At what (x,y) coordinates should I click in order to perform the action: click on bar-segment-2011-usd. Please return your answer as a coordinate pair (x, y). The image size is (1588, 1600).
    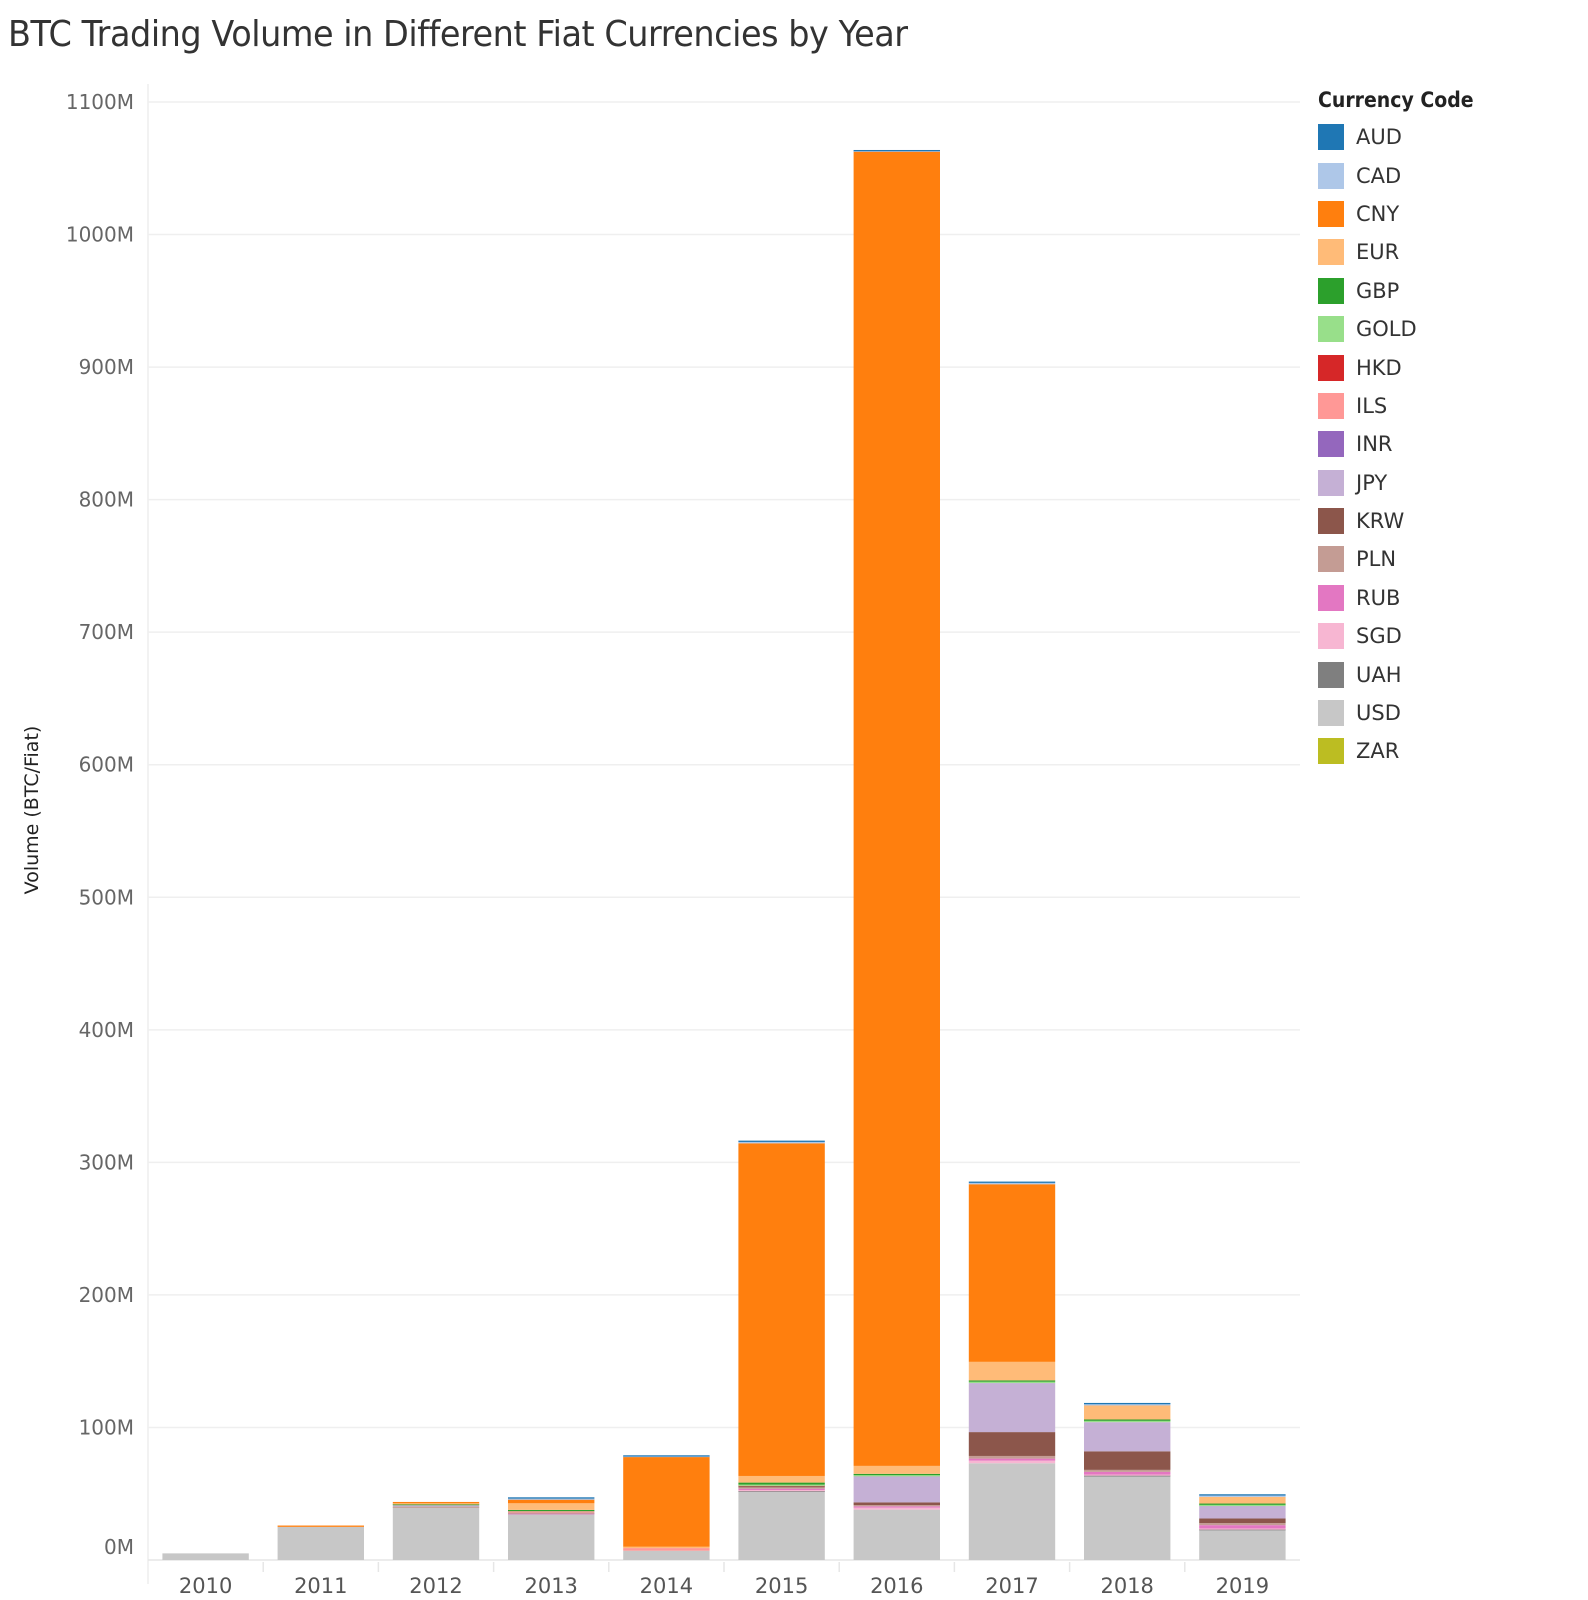
    Looking at the image, I should click on (320, 1543).